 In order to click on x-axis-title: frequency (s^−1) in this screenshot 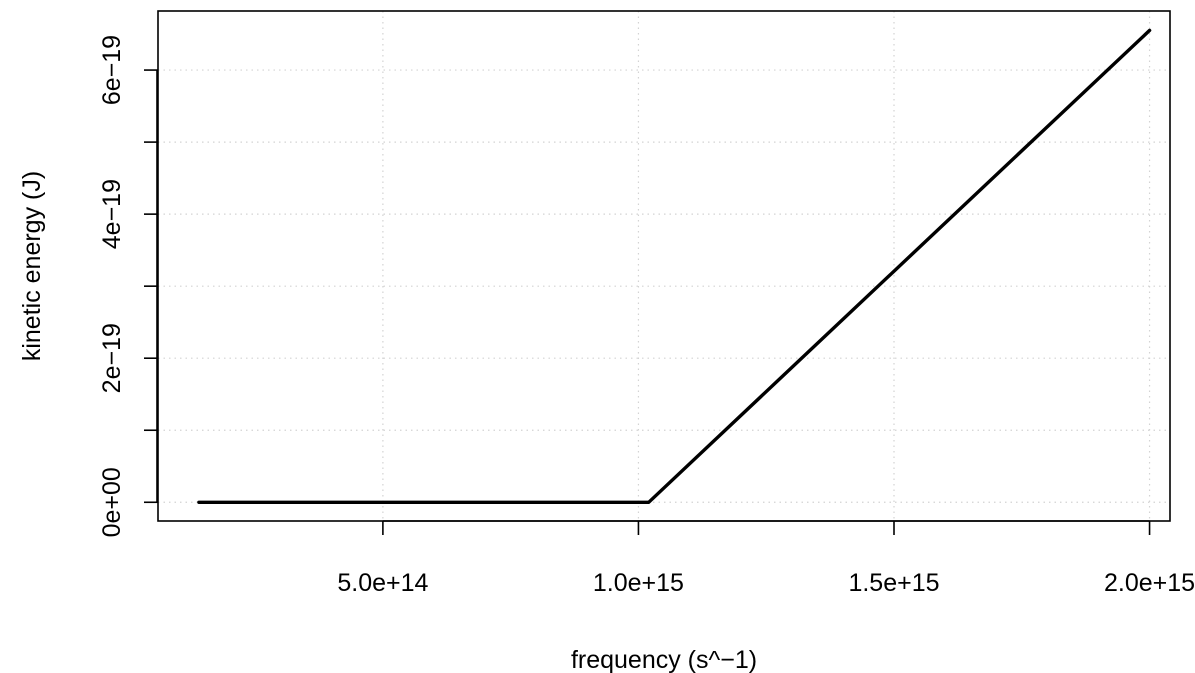, I will do `click(664, 659)`.